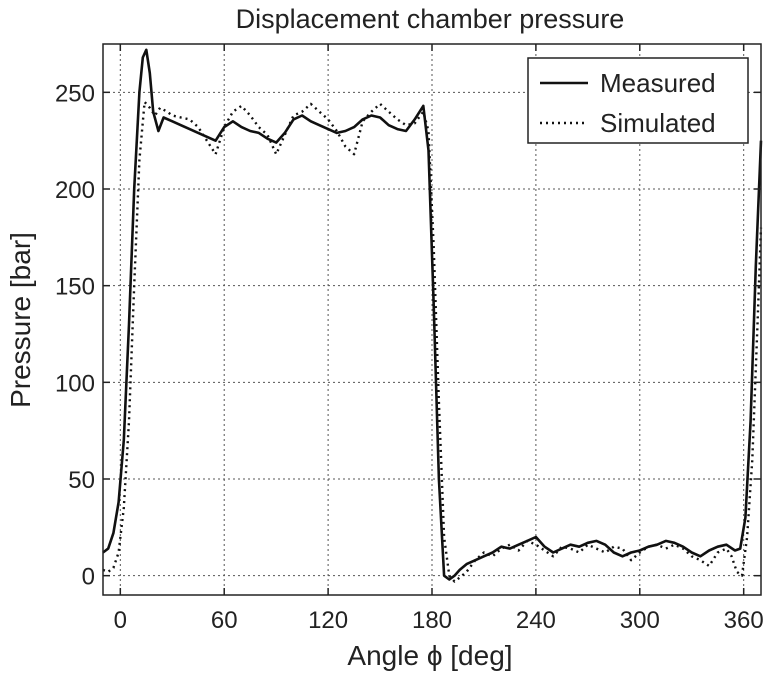 This screenshot has height=678, width=771. What do you see at coordinates (75, 93) in the screenshot?
I see `y-tick-label: 250` at bounding box center [75, 93].